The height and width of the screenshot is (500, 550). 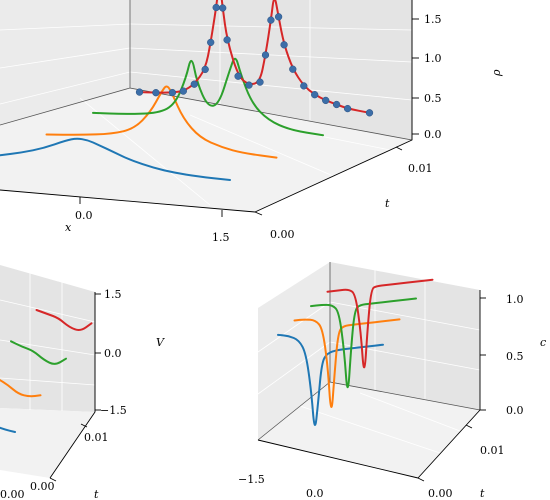 I want to click on v-ztick-label: 0.0, so click(x=113, y=353).